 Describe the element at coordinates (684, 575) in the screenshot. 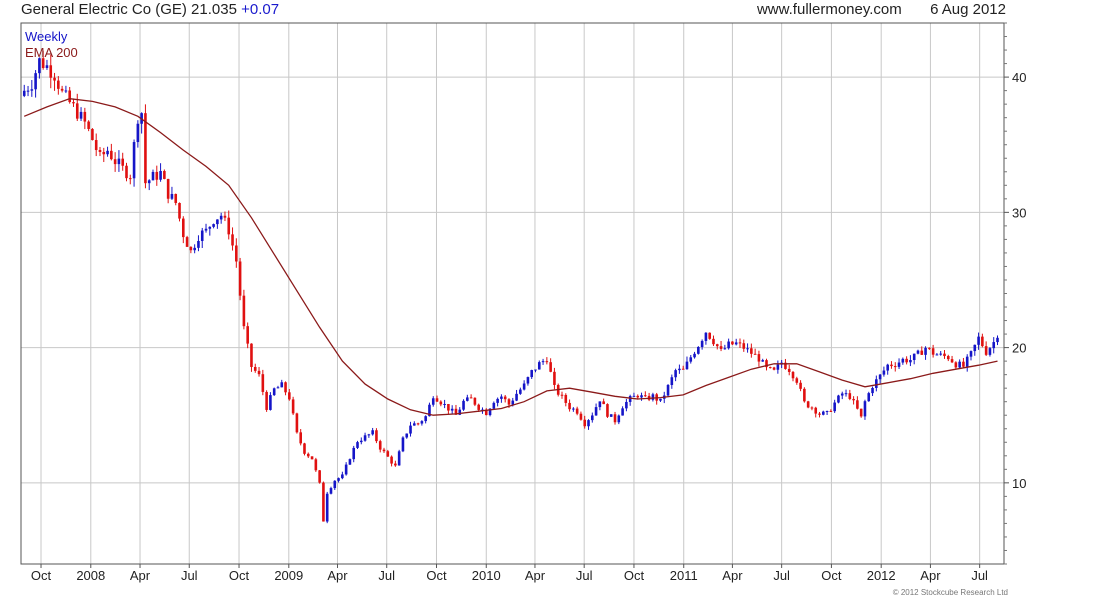

I see `x-tick-label: 2011` at that location.